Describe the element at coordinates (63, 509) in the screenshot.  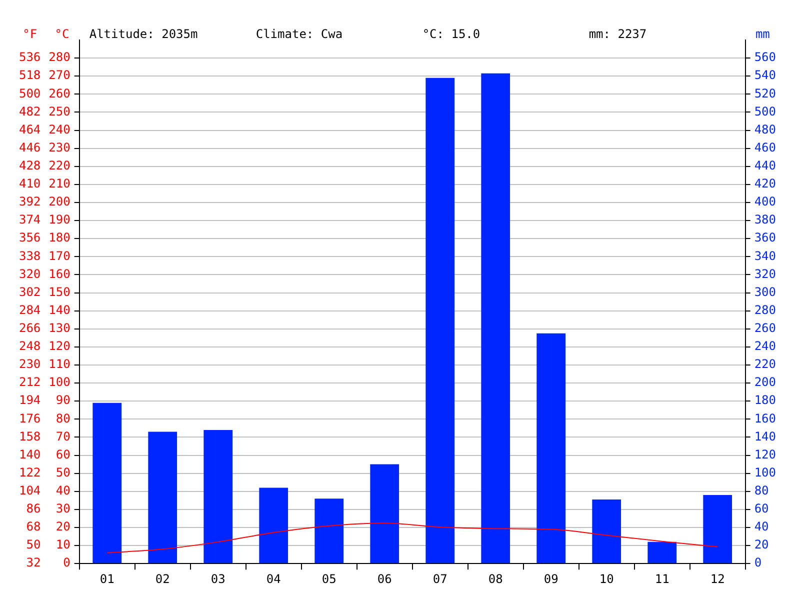
I see `y-tick-label: 30` at that location.